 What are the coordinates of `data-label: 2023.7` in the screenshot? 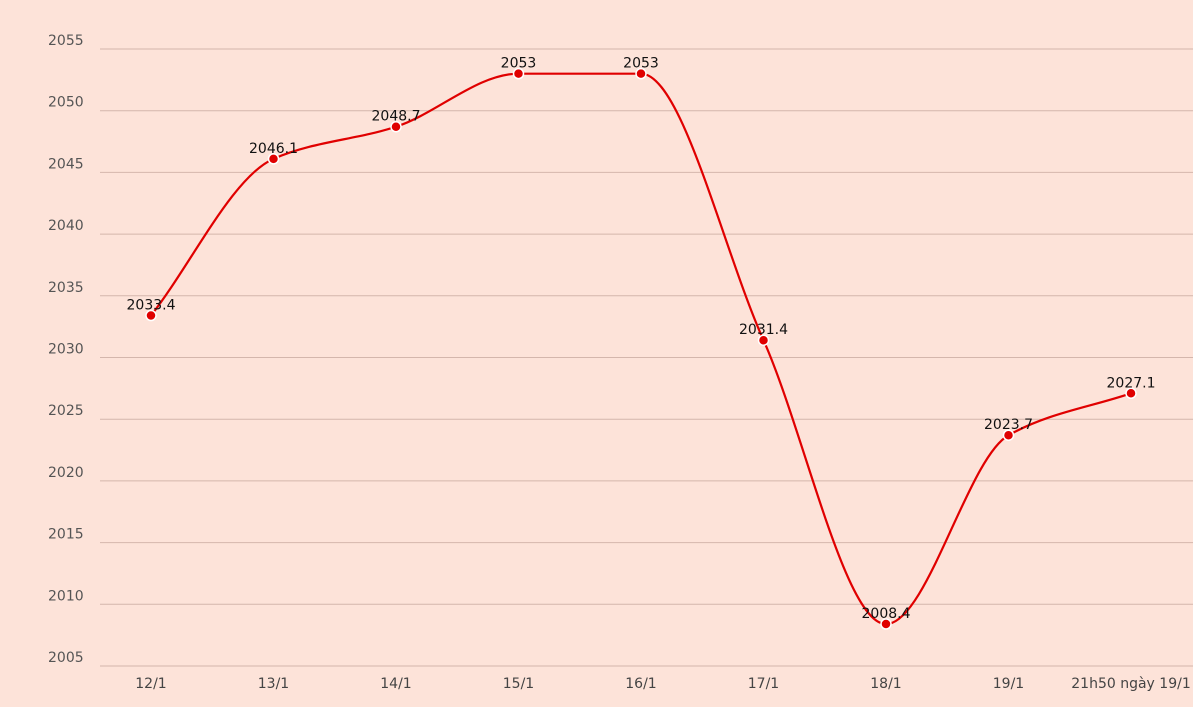 It's located at (1008, 425).